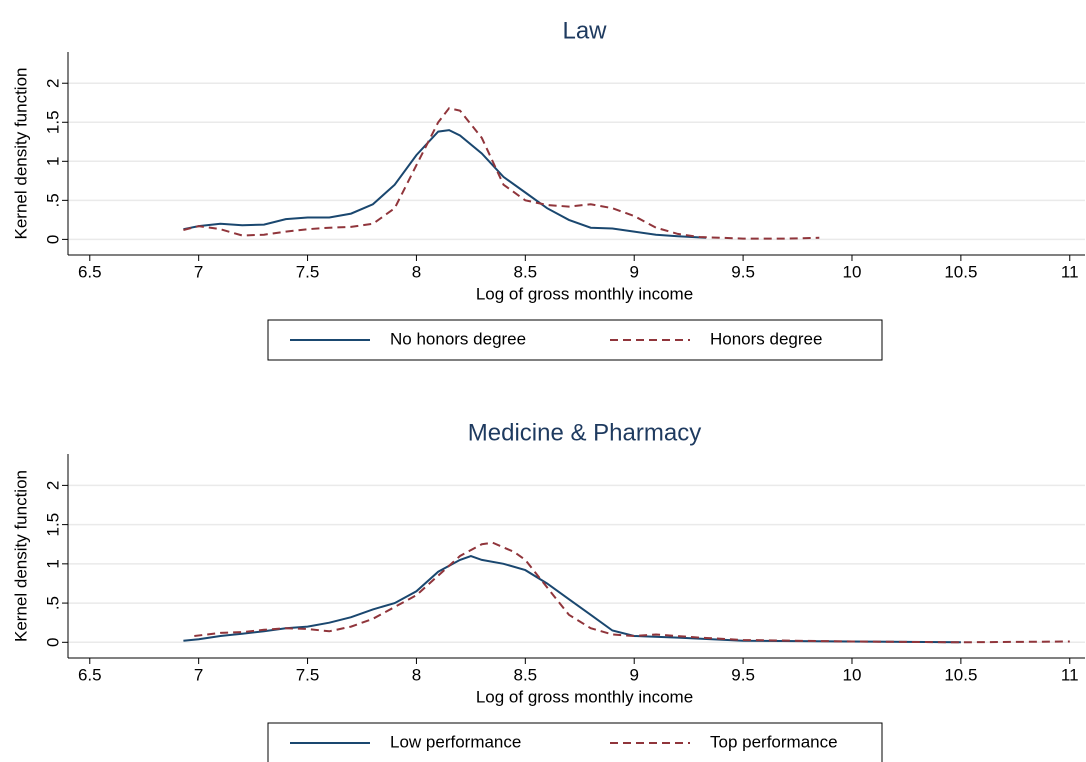  Describe the element at coordinates (584, 30) in the screenshot. I see `chart-title: Law` at that location.